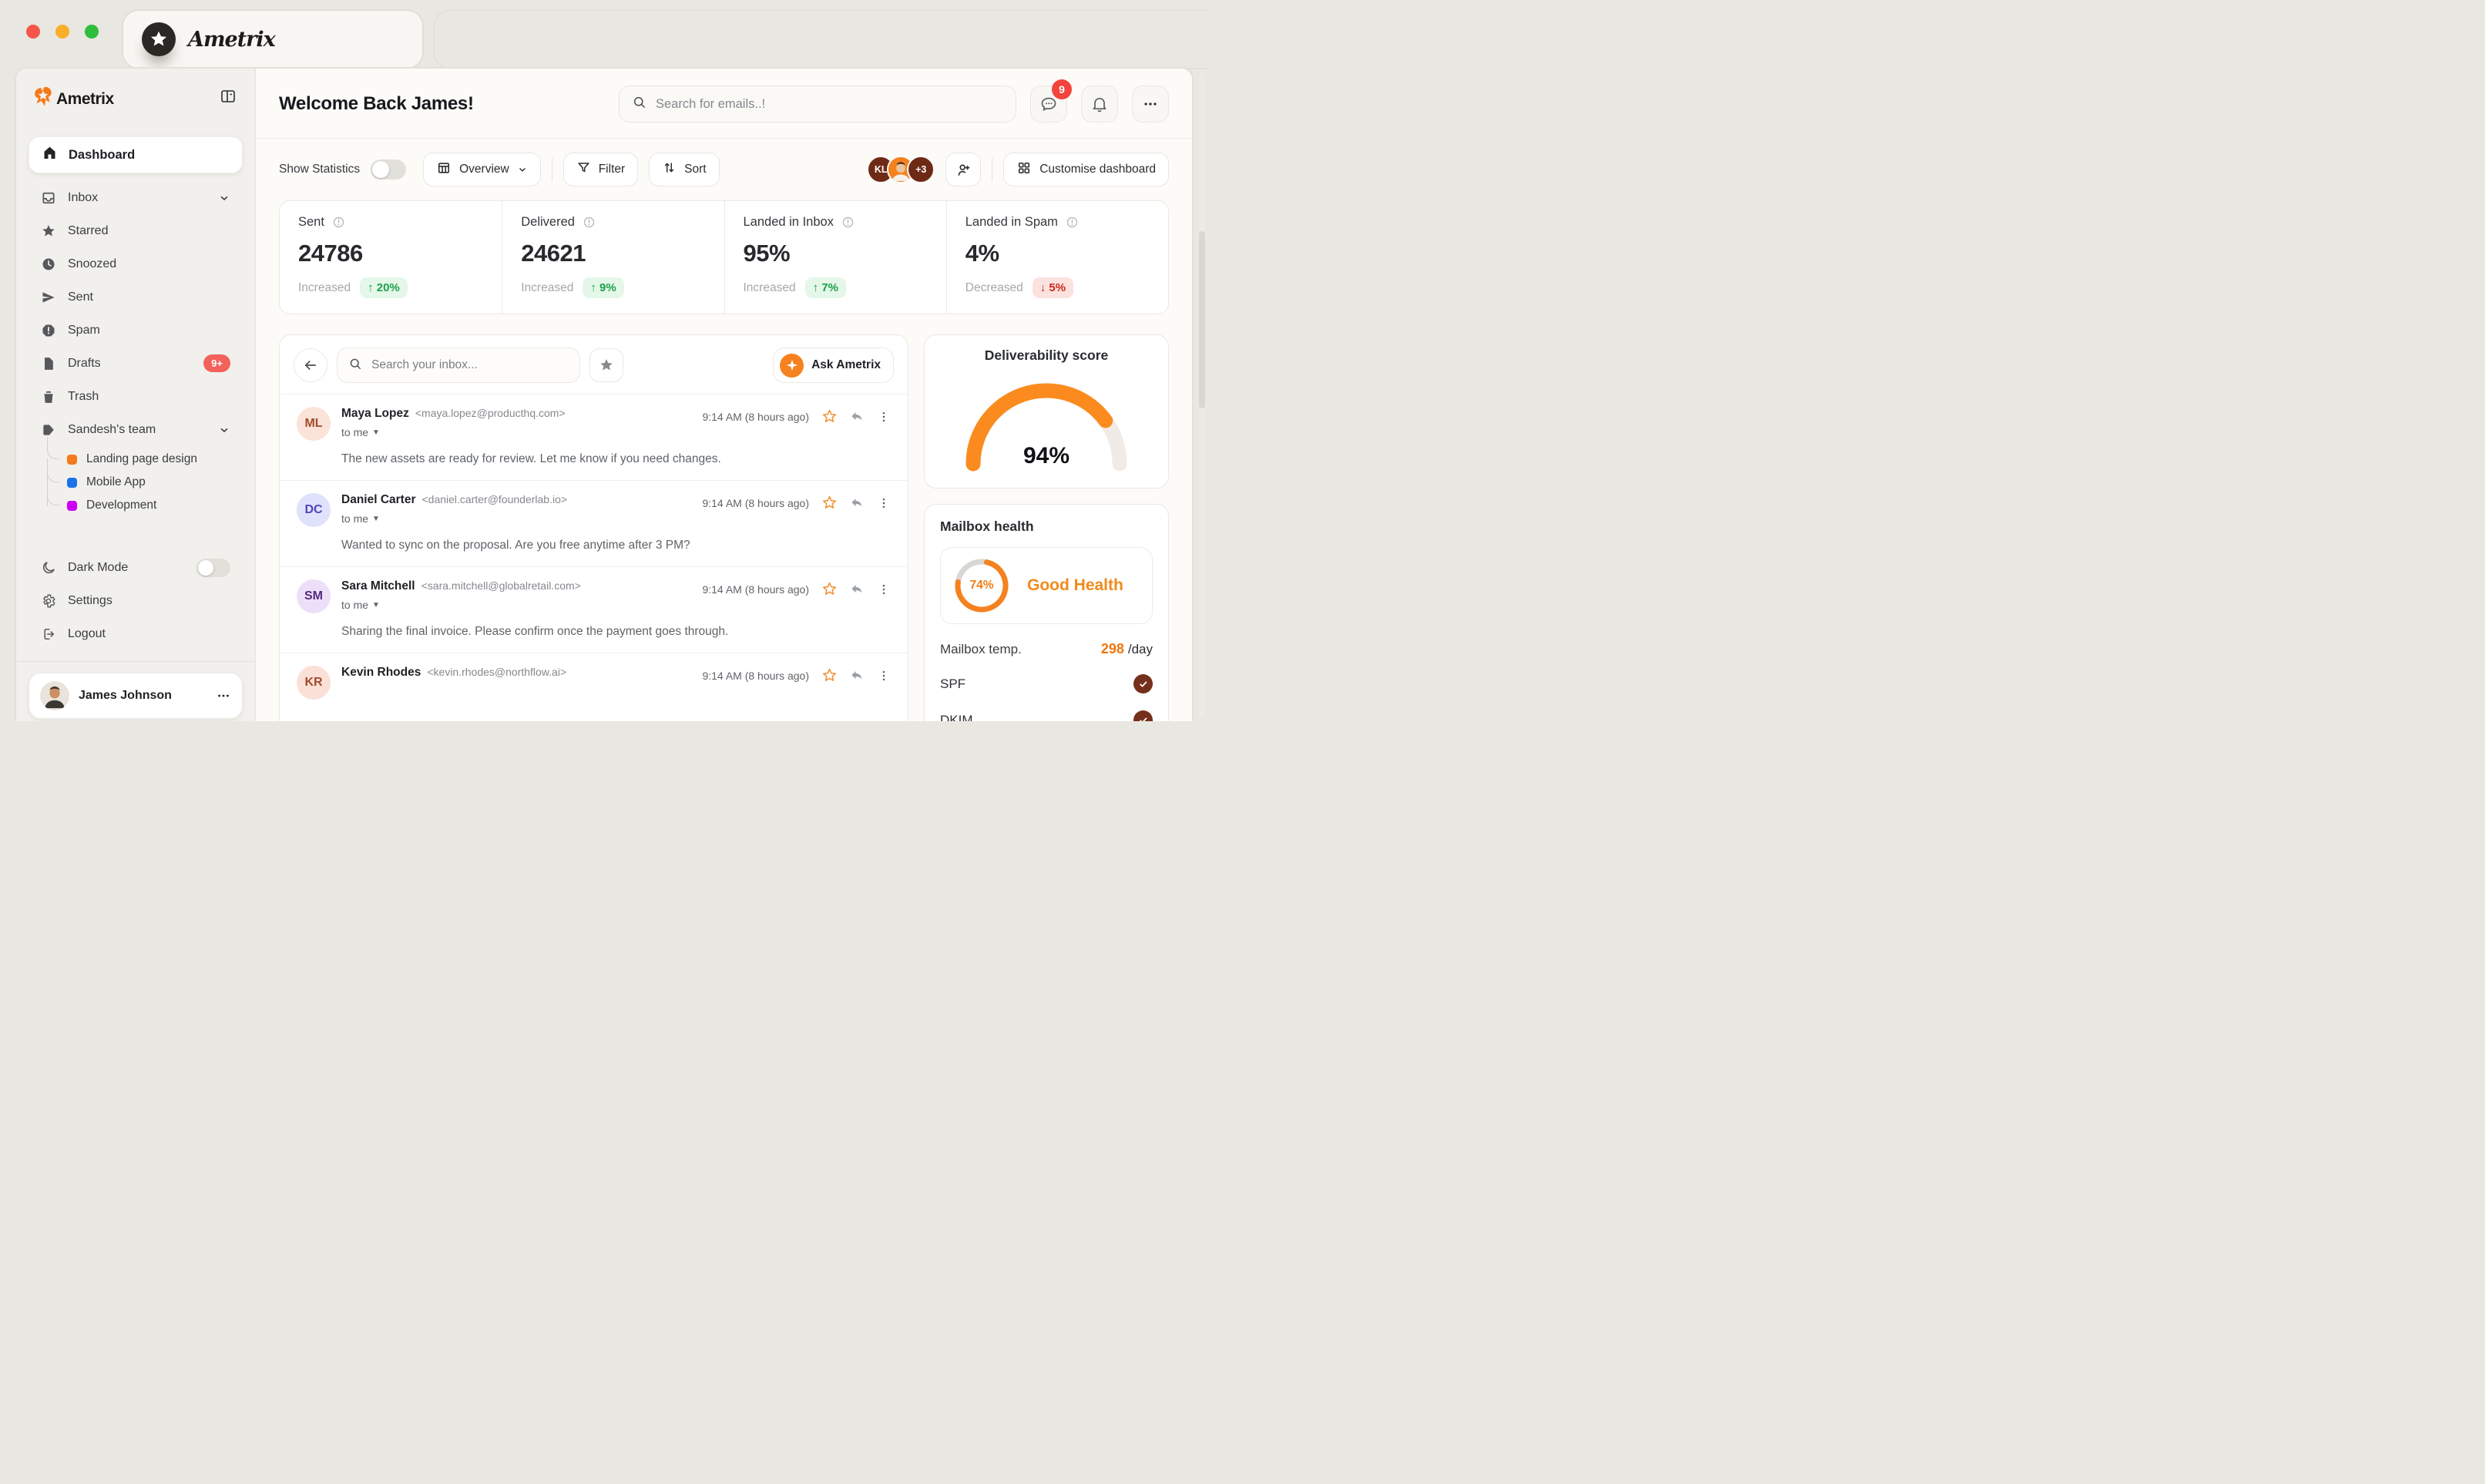 Image resolution: width=2485 pixels, height=1484 pixels. I want to click on deliverability-value: 94%, so click(1046, 455).